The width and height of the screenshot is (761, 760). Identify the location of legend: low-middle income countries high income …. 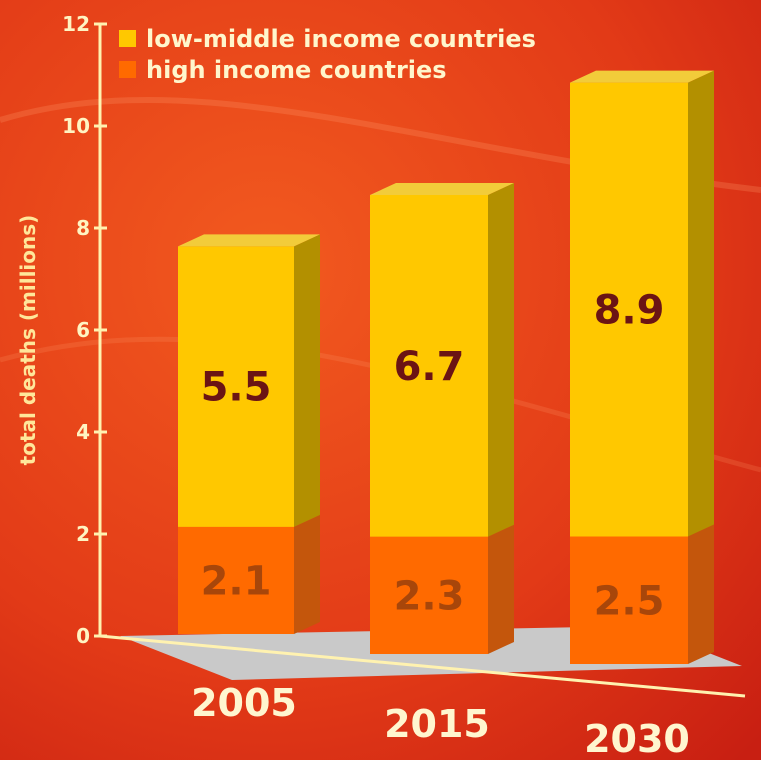
(327, 54).